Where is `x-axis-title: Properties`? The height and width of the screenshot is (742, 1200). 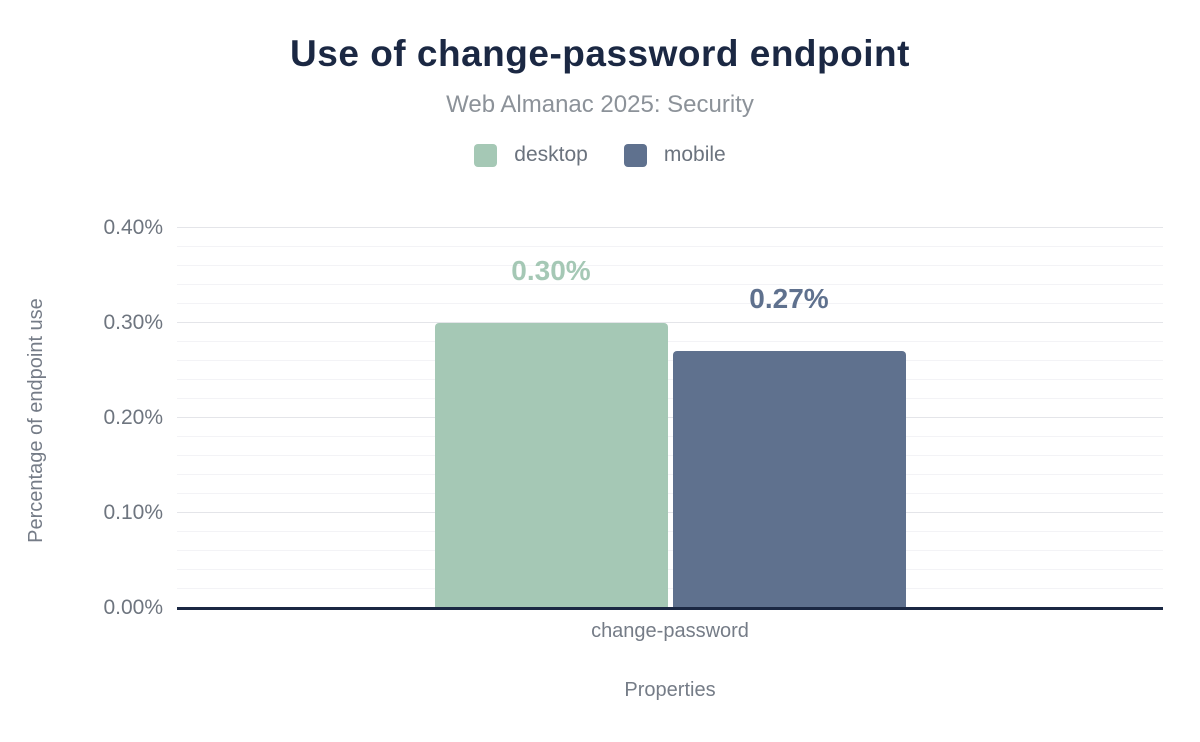 x-axis-title: Properties is located at coordinates (670, 690).